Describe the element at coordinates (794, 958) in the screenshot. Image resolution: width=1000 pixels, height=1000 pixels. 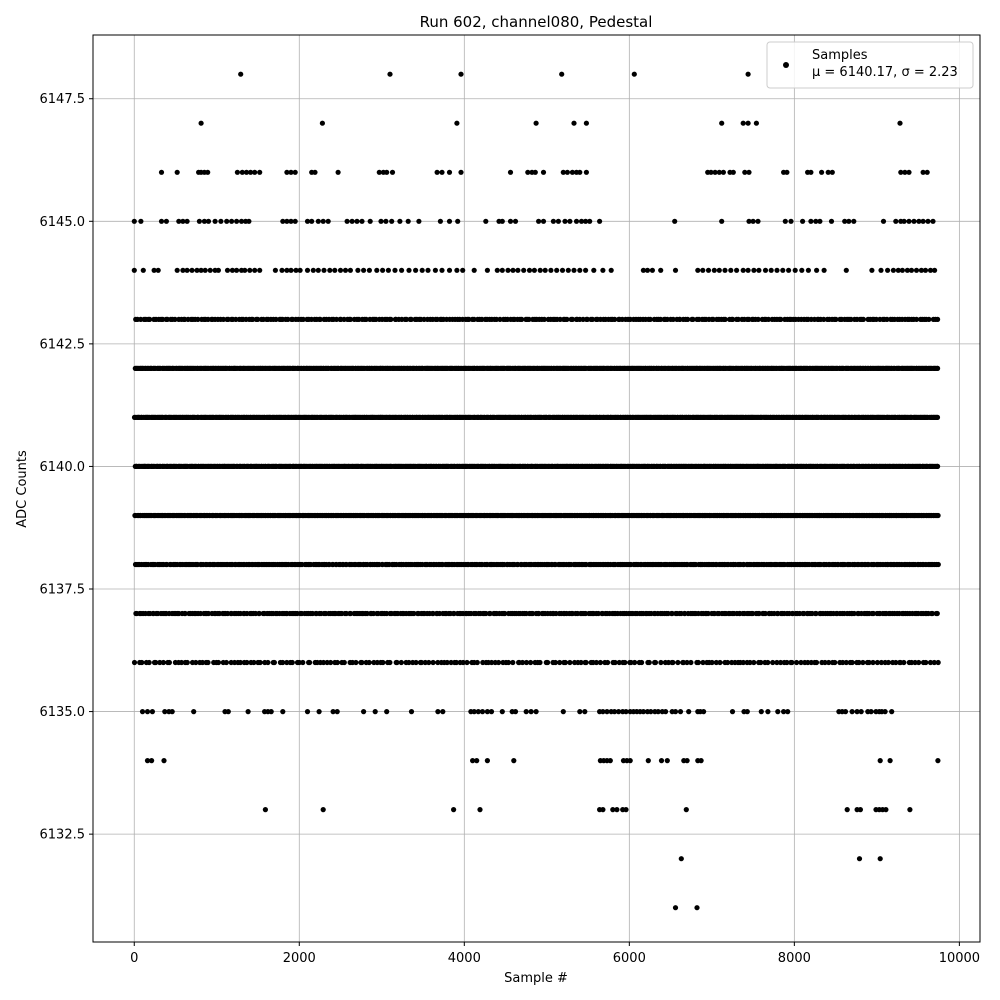
I see `x-tick-label: 8000` at that location.